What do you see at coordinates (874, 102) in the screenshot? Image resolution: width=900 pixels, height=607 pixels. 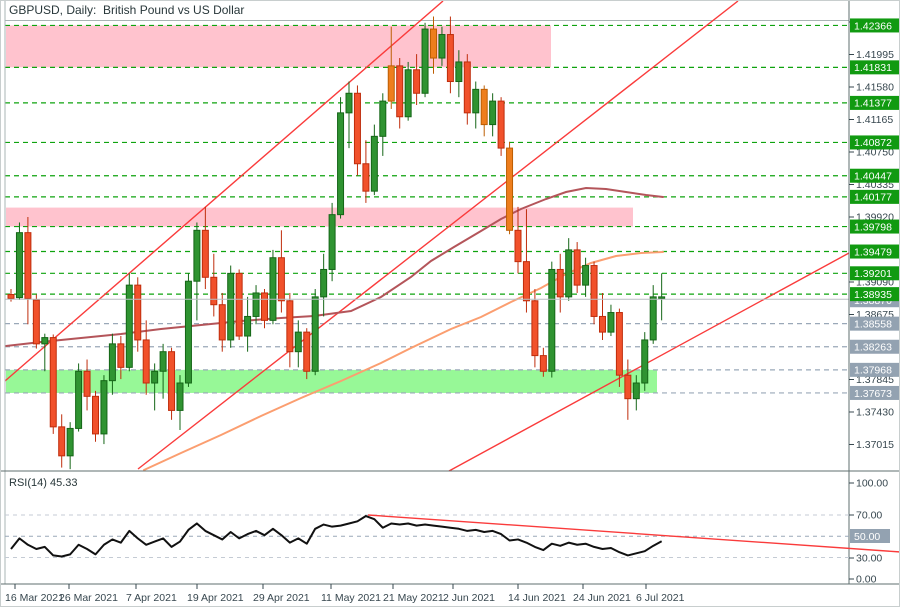 I see `level-price-box-green: 1.41377` at bounding box center [874, 102].